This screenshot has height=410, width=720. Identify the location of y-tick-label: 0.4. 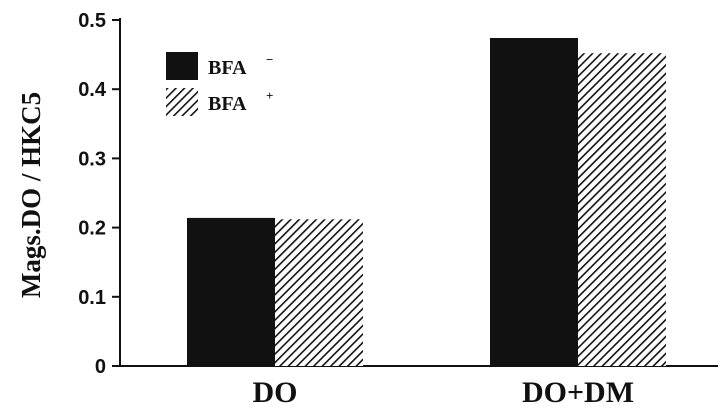
(92, 90).